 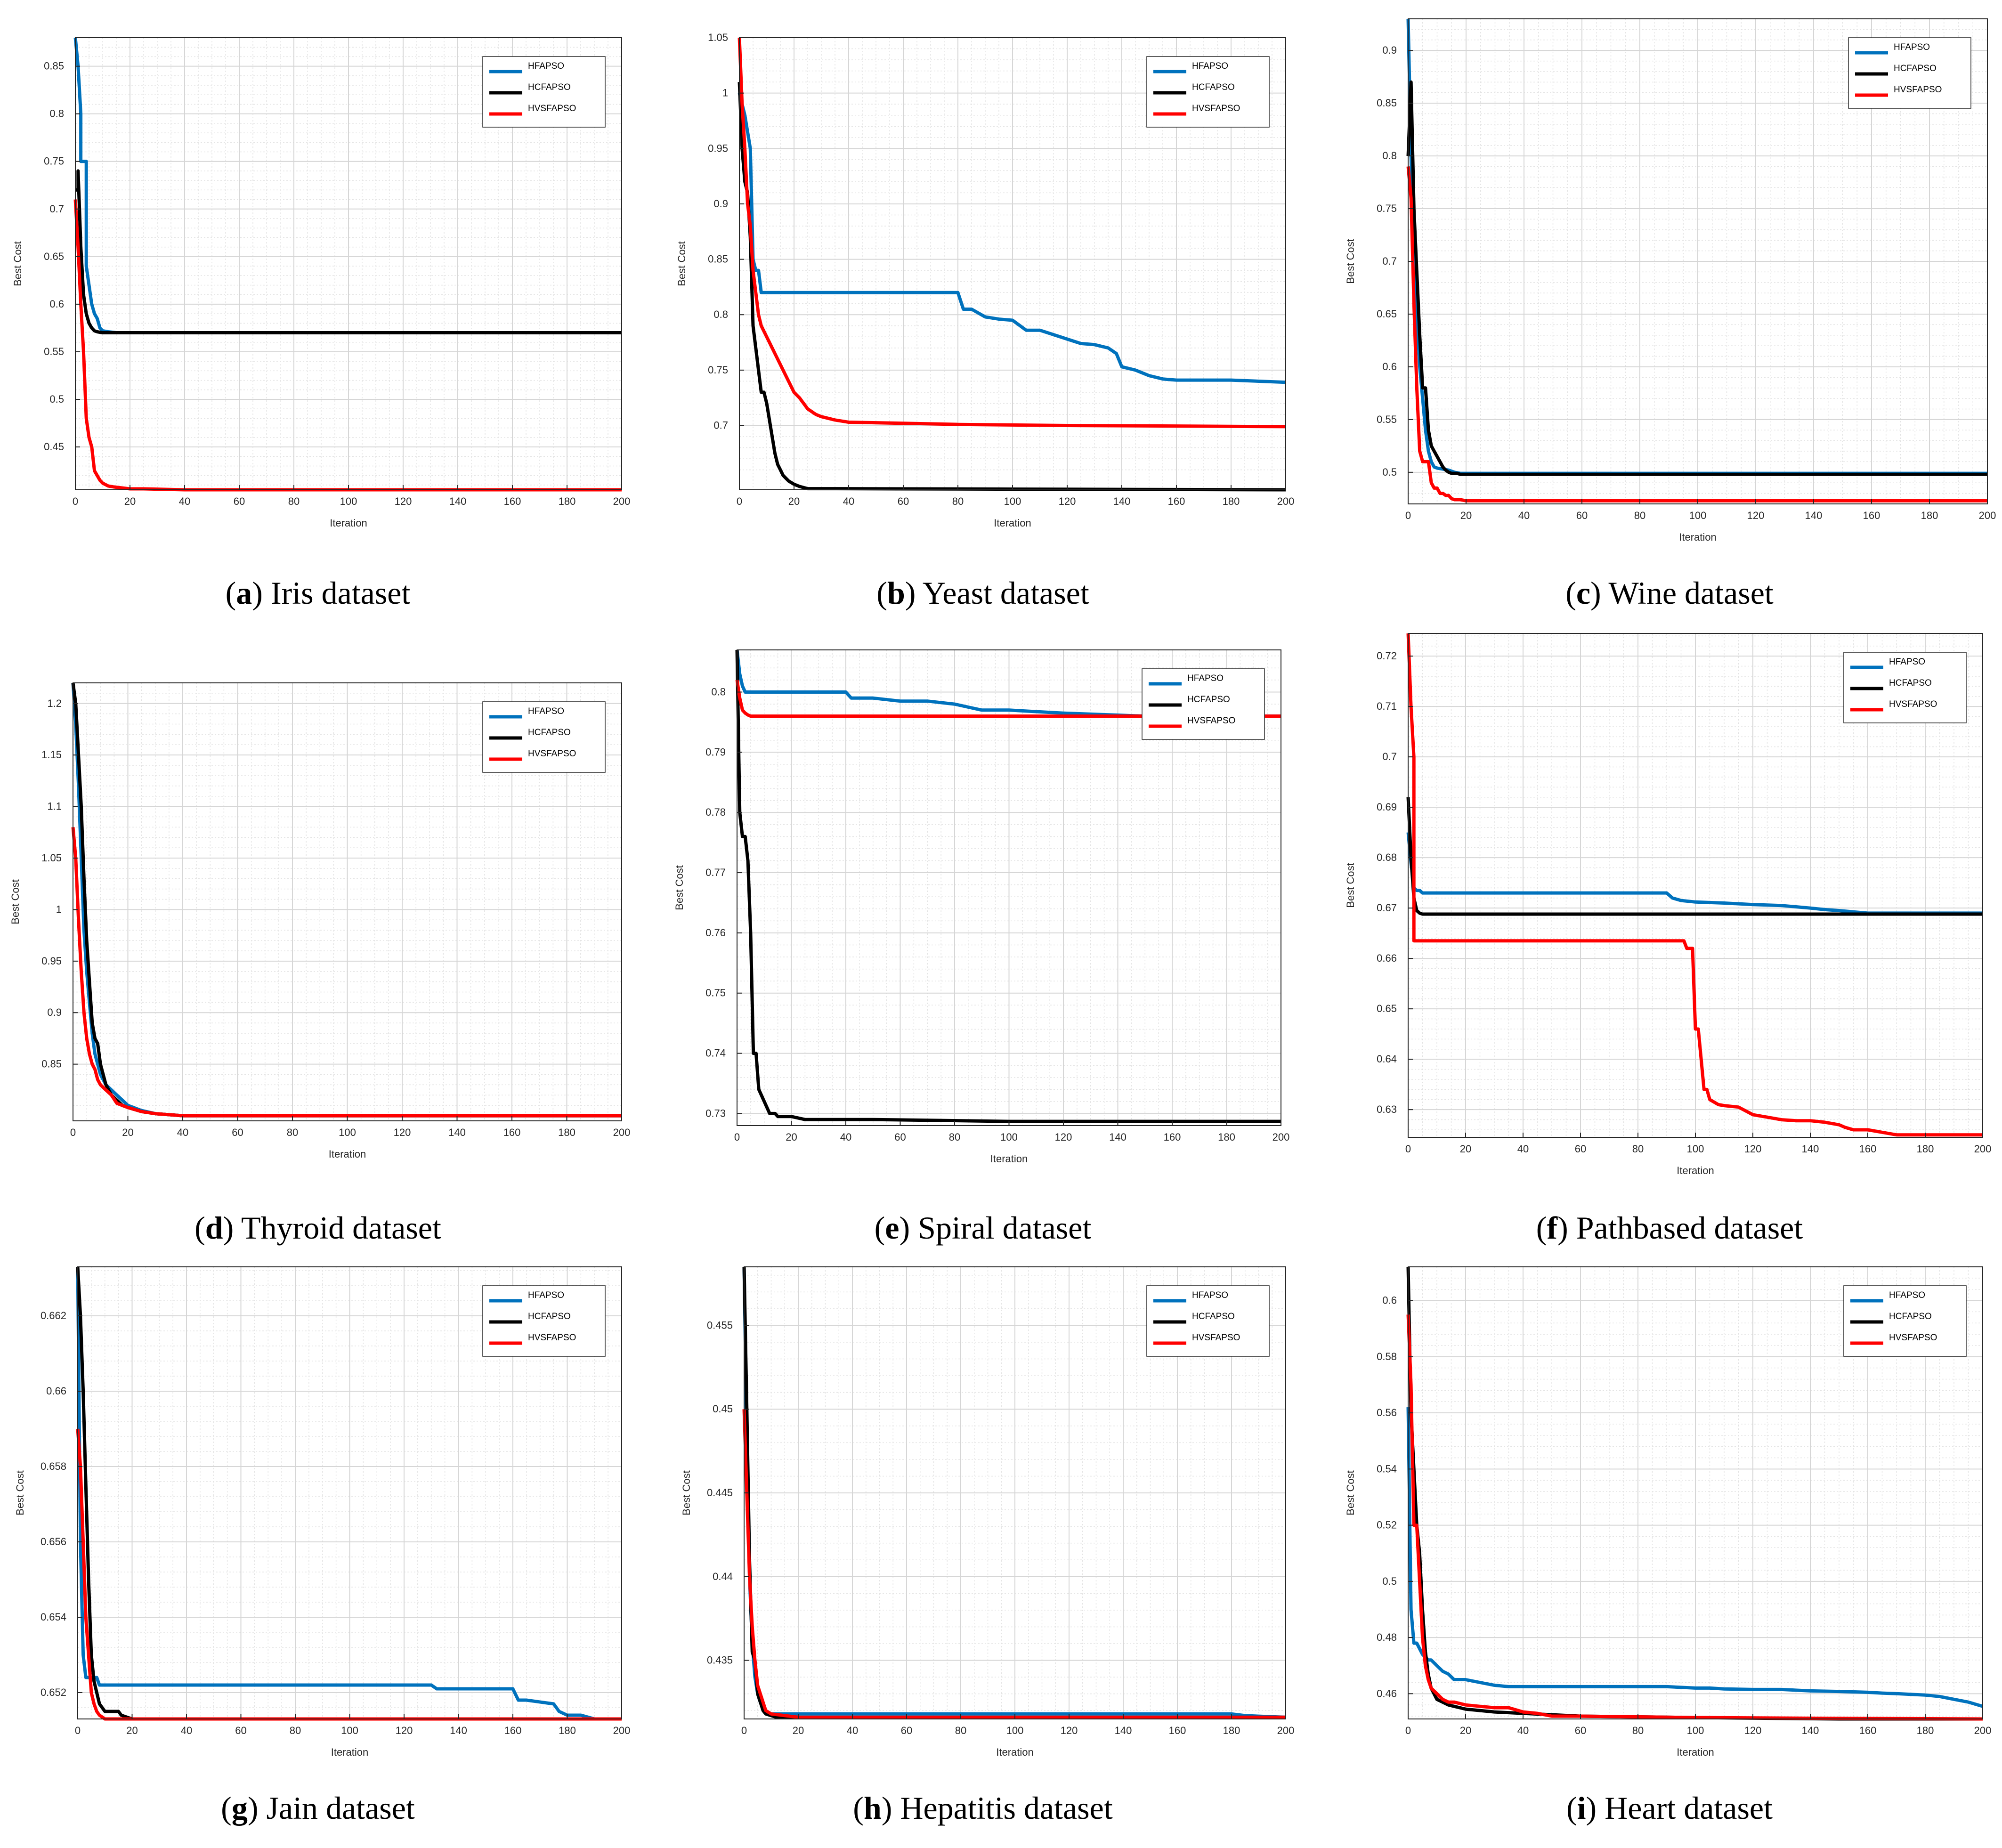 I want to click on y-tick-label: 0.455, so click(x=720, y=1325).